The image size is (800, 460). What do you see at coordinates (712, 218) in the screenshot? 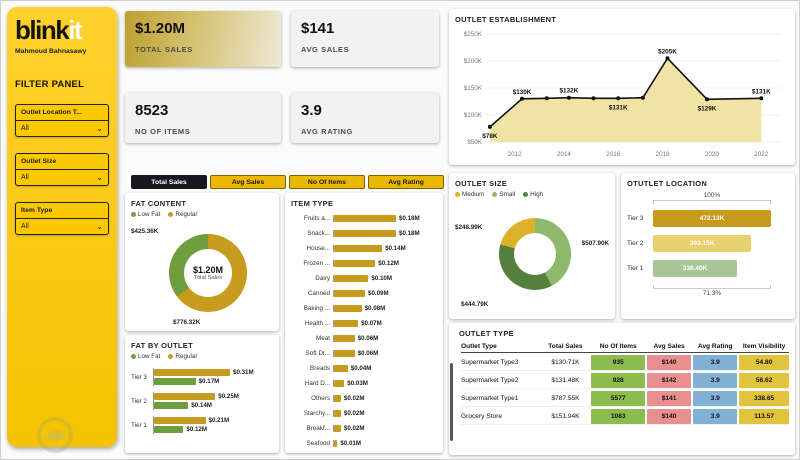
I see `bar: 472.13K` at bounding box center [712, 218].